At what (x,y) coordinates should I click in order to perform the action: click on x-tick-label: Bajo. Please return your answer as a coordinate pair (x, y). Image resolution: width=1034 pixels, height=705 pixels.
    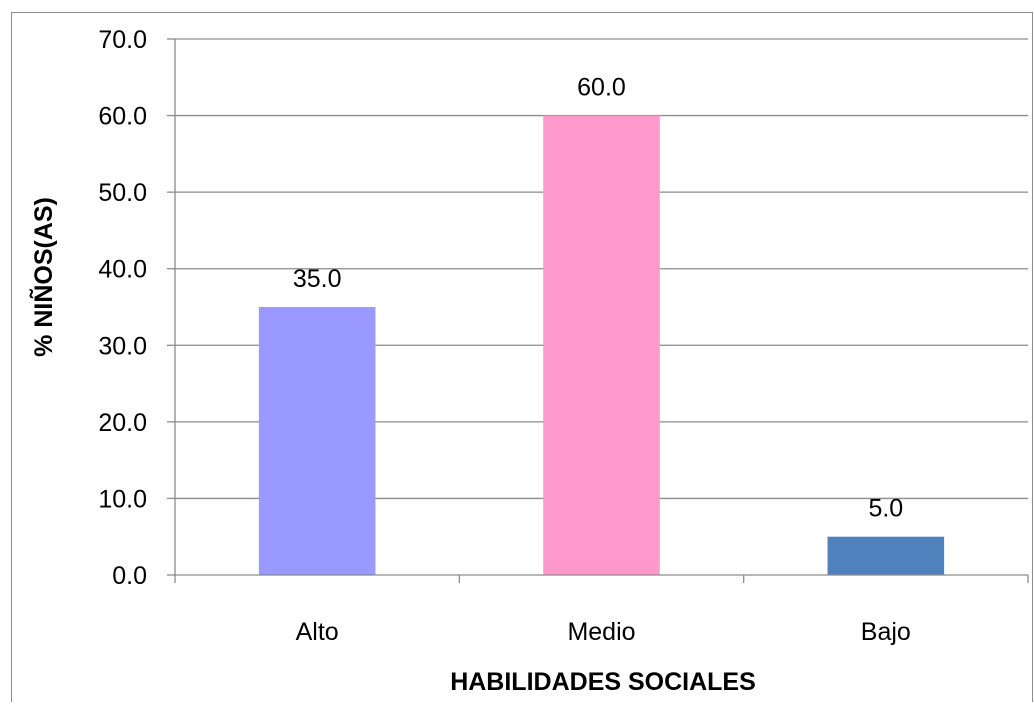
    Looking at the image, I should click on (886, 632).